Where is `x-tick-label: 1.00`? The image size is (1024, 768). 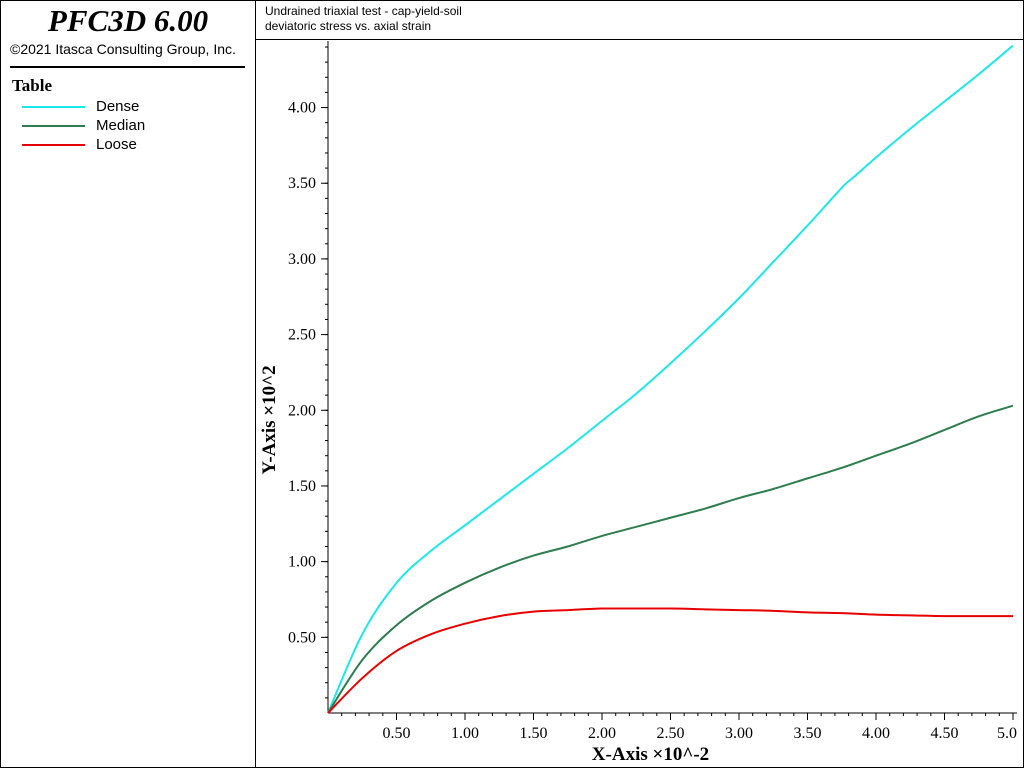 x-tick-label: 1.00 is located at coordinates (465, 733).